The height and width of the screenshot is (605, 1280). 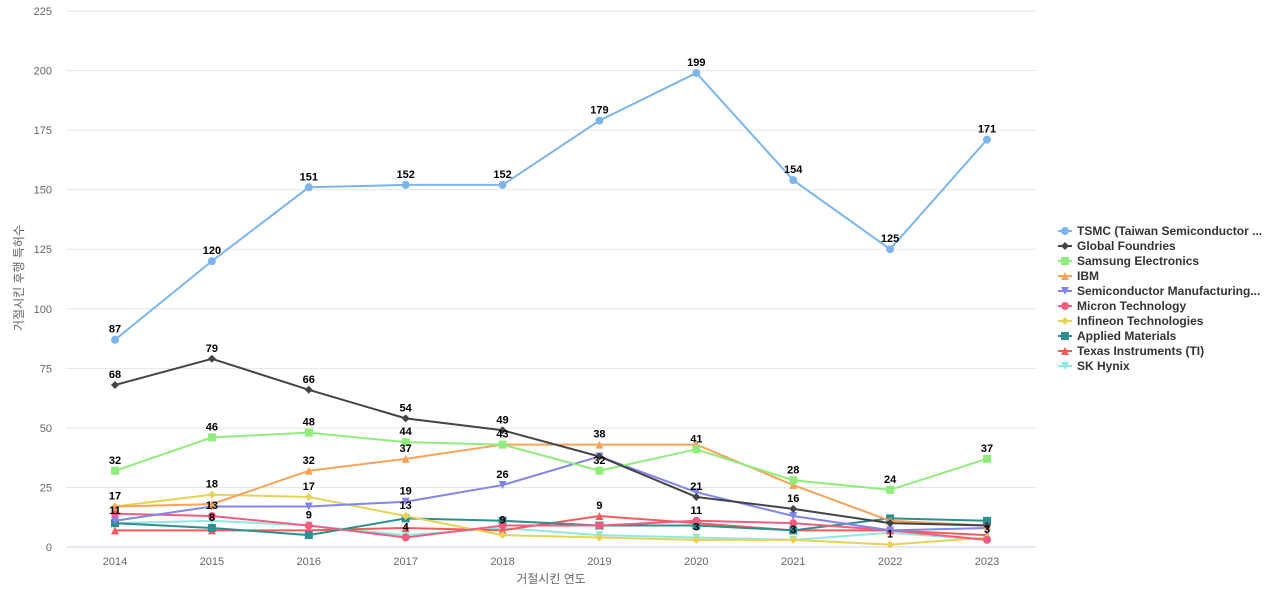 I want to click on legend-label: Global Foundries, so click(x=1126, y=246).